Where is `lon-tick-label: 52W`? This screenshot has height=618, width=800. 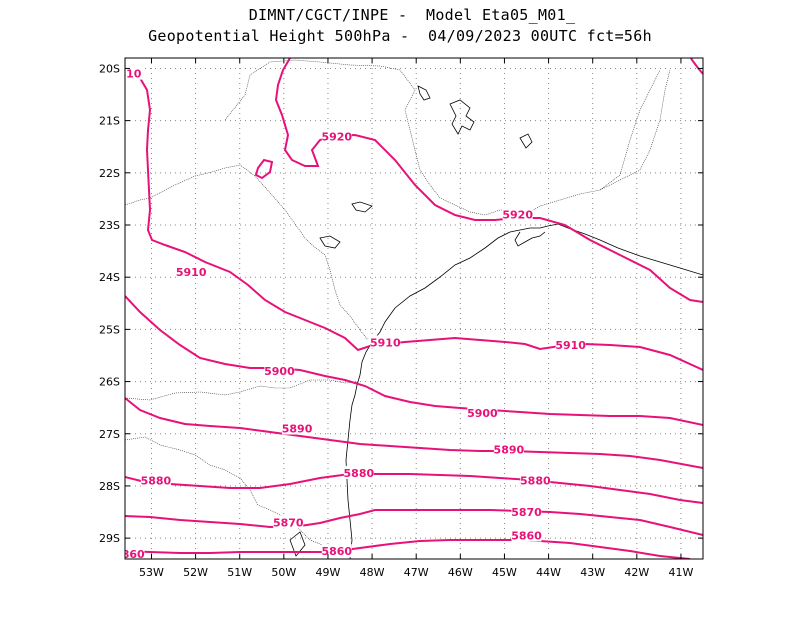
lon-tick-label: 52W is located at coordinates (195, 572).